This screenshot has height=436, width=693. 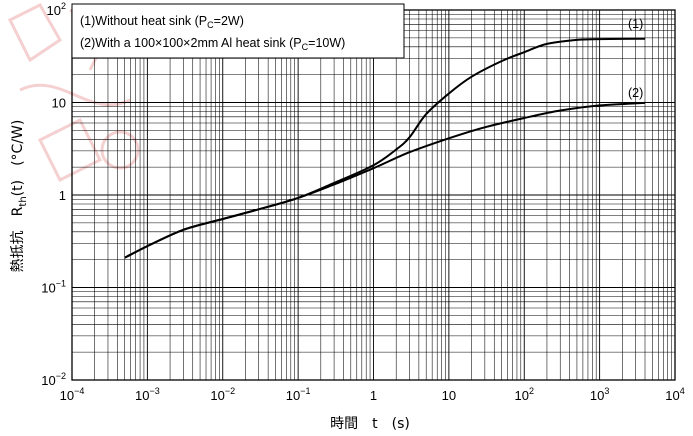 What do you see at coordinates (62, 195) in the screenshot?
I see `y-tick-label: 1` at bounding box center [62, 195].